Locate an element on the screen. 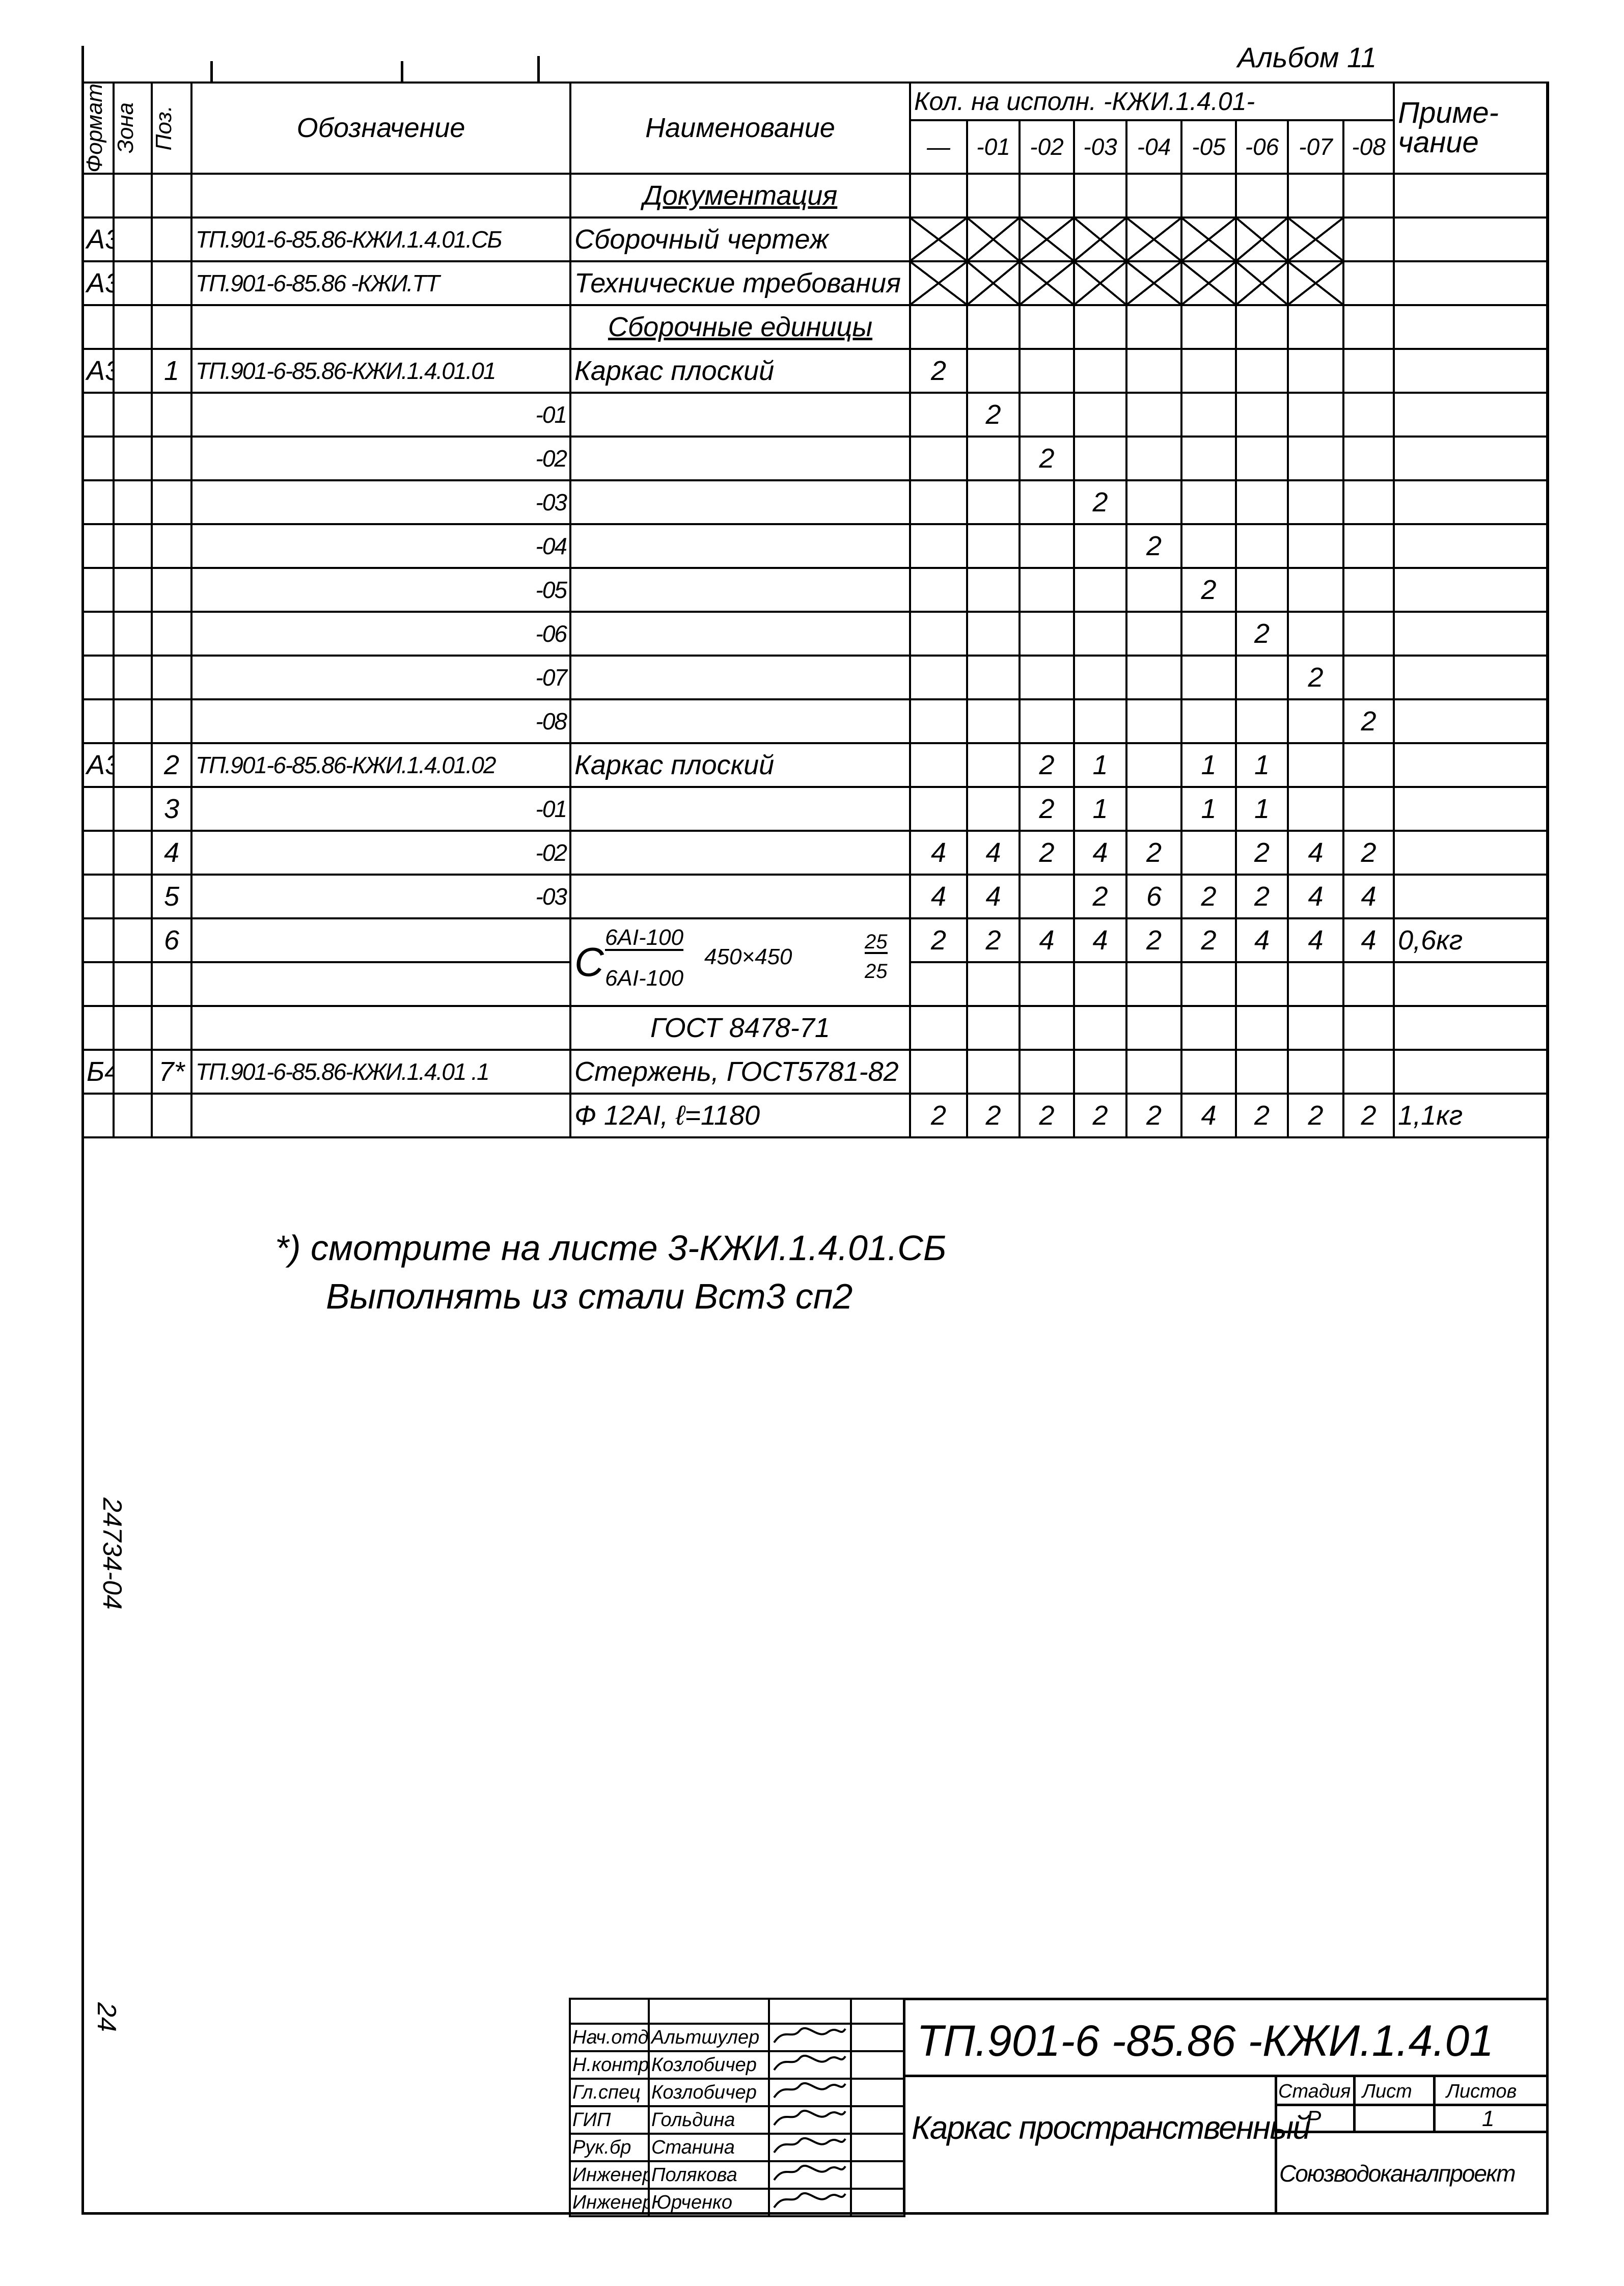 The image size is (1624, 2286). designation-cell is located at coordinates (380, 1027).